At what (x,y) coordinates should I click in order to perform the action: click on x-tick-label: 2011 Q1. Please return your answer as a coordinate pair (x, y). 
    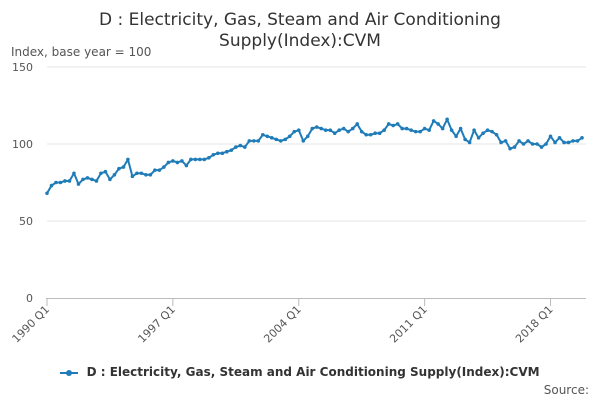
    Looking at the image, I should click on (408, 324).